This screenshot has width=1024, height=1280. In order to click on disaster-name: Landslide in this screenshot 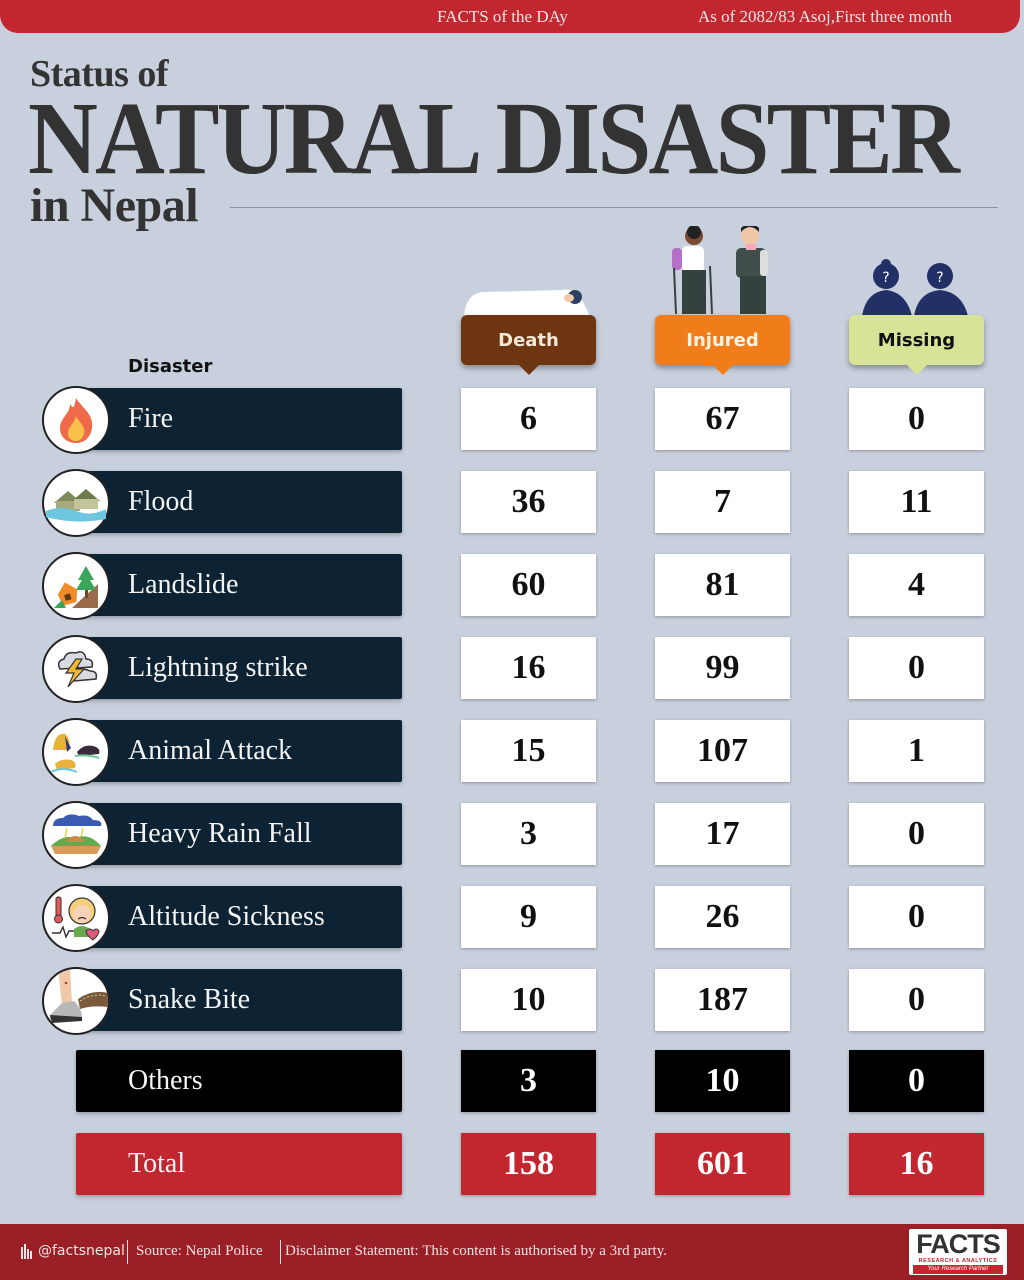, I will do `click(239, 585)`.